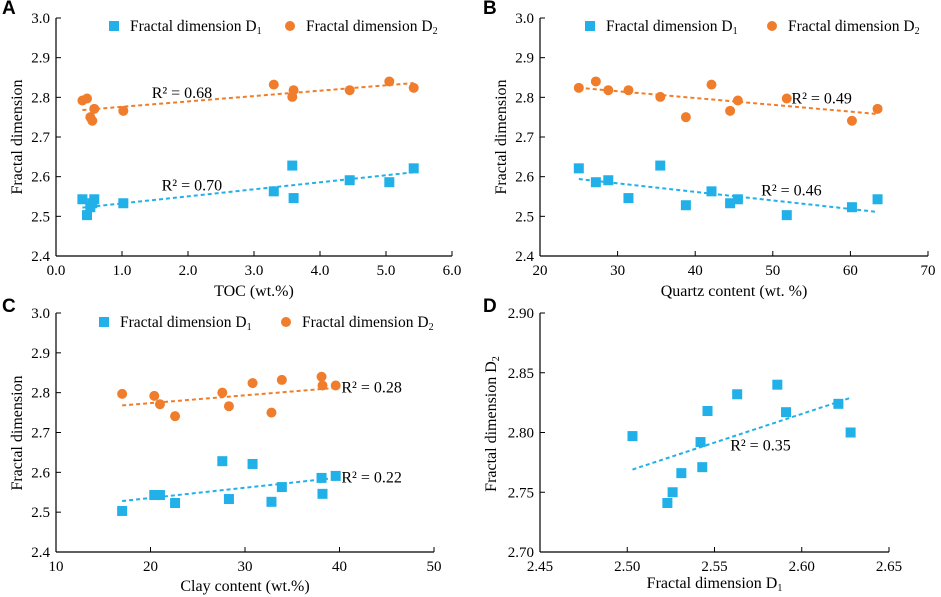 The width and height of the screenshot is (941, 597). Describe the element at coordinates (244, 586) in the screenshot. I see `x-axis-title: Clay content (wt.%)` at that location.